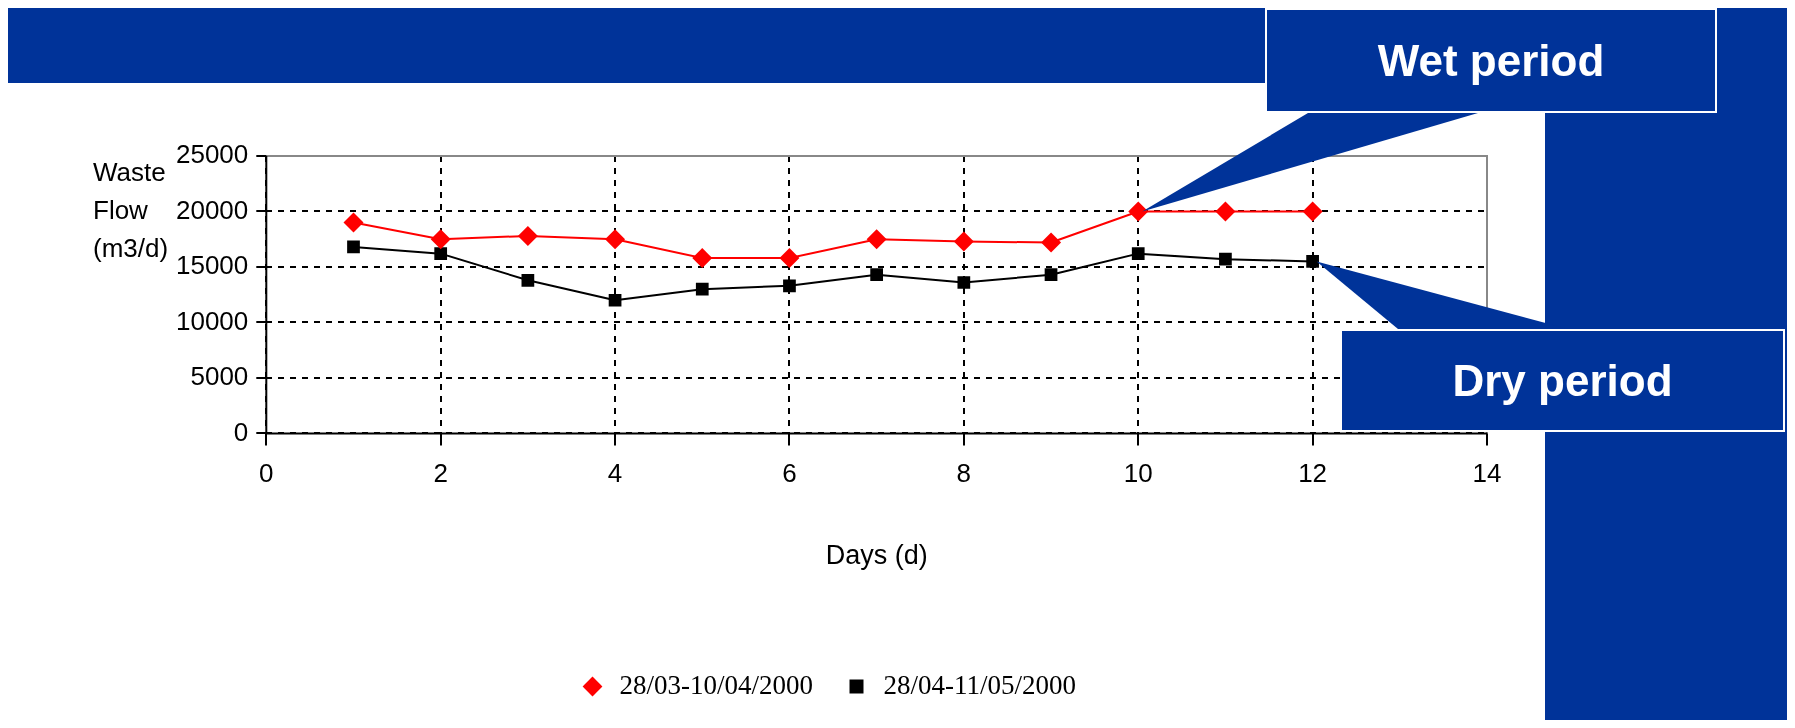  Describe the element at coordinates (212, 320) in the screenshot. I see `y-tick-label: 10000` at that location.